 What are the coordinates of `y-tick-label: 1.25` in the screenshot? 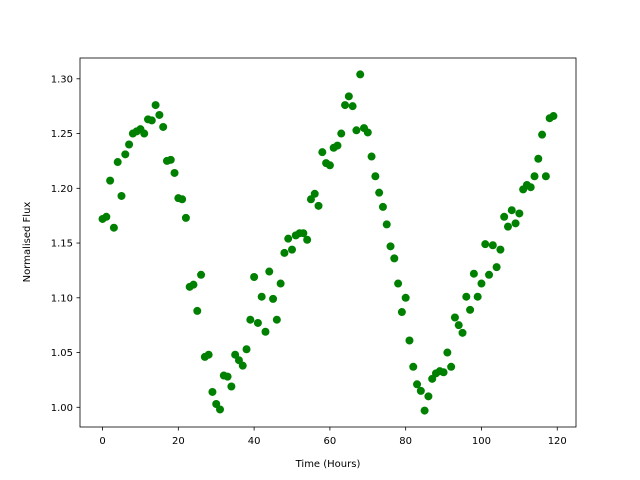 It's located at (62, 134).